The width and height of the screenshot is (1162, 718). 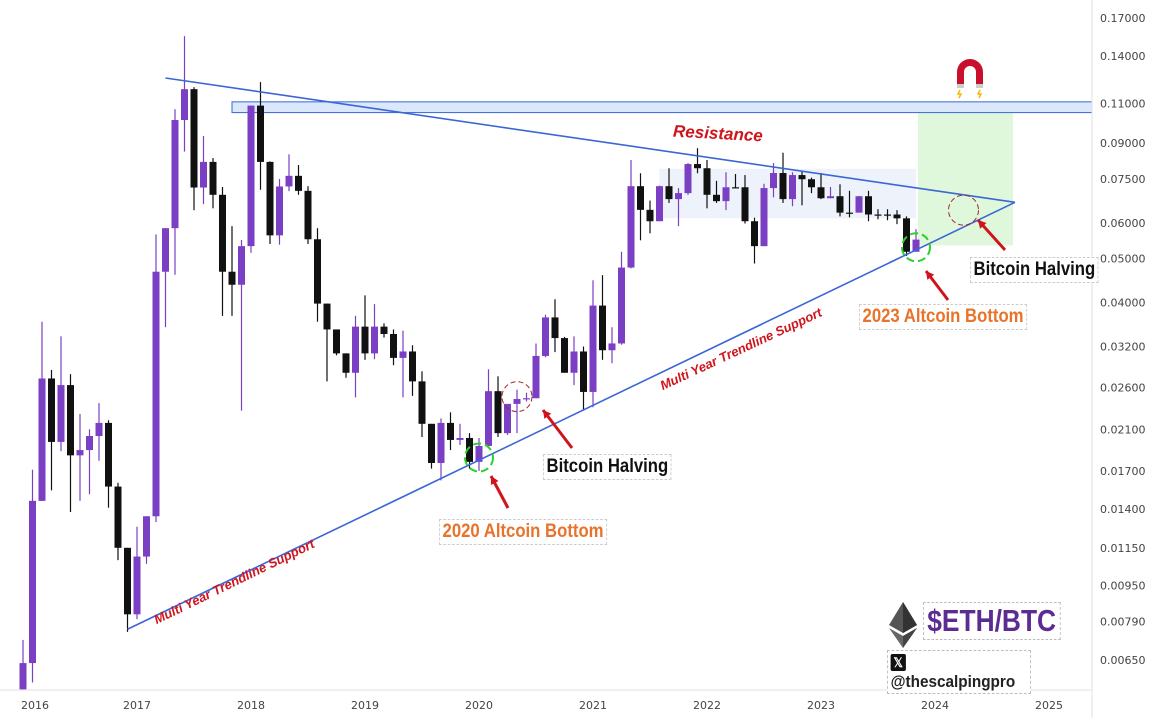 What do you see at coordinates (35, 705) in the screenshot?
I see `time-tick-label: 2016` at bounding box center [35, 705].